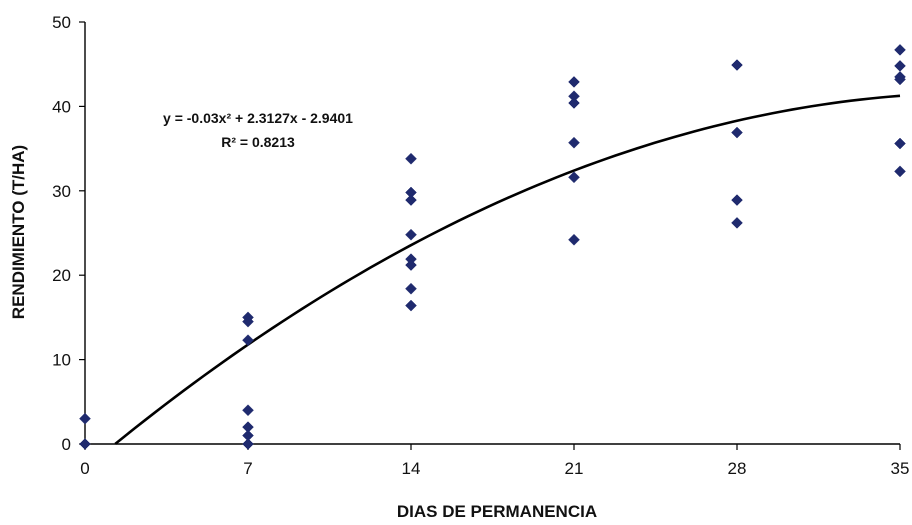 This screenshot has height=525, width=912. What do you see at coordinates (18, 232) in the screenshot?
I see `y-axis-title: RENDIMIENTO (T/HA)` at bounding box center [18, 232].